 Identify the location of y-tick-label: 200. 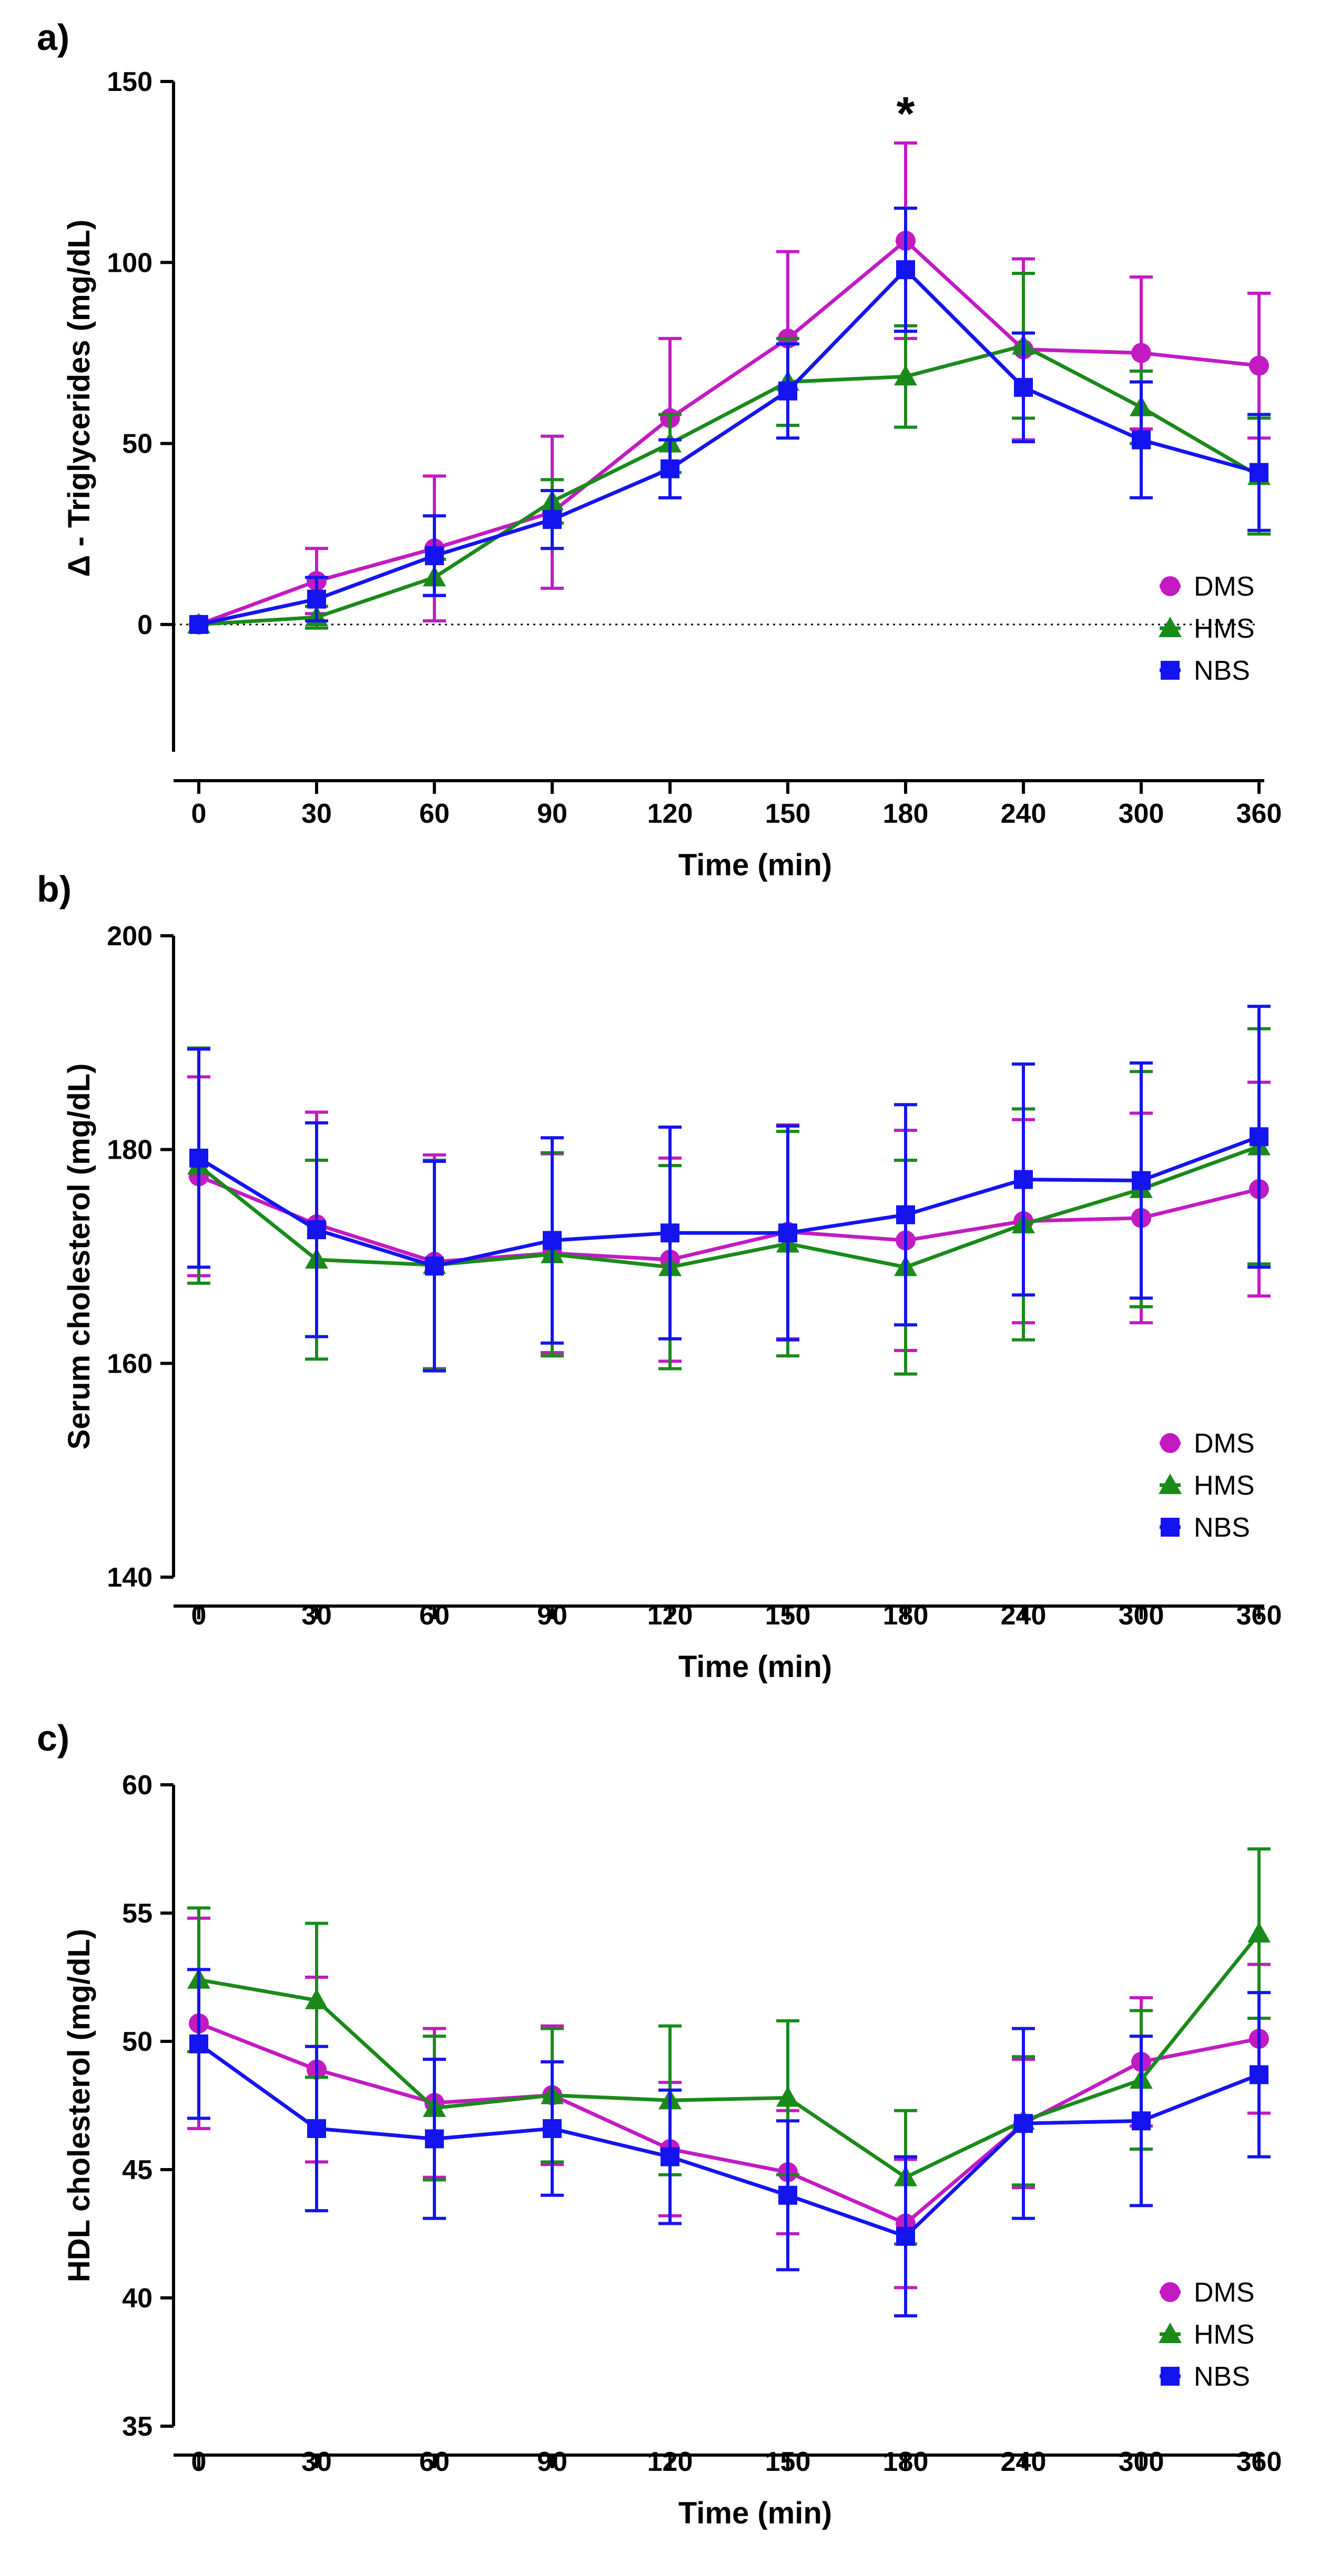
(130, 936).